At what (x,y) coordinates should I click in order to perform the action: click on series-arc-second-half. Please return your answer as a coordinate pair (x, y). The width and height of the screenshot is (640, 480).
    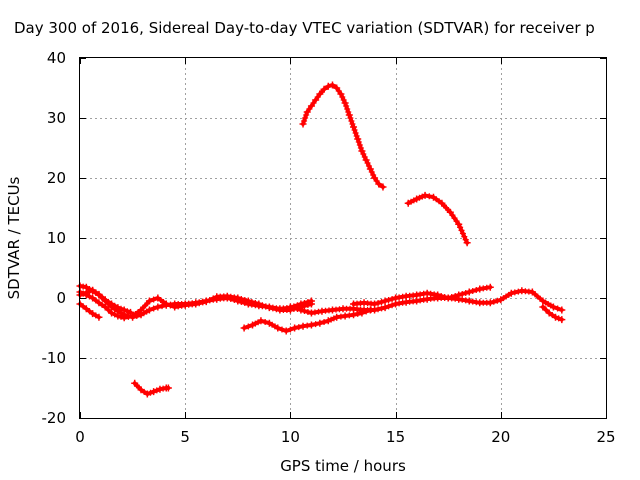
    Looking at the image, I should click on (426, 302).